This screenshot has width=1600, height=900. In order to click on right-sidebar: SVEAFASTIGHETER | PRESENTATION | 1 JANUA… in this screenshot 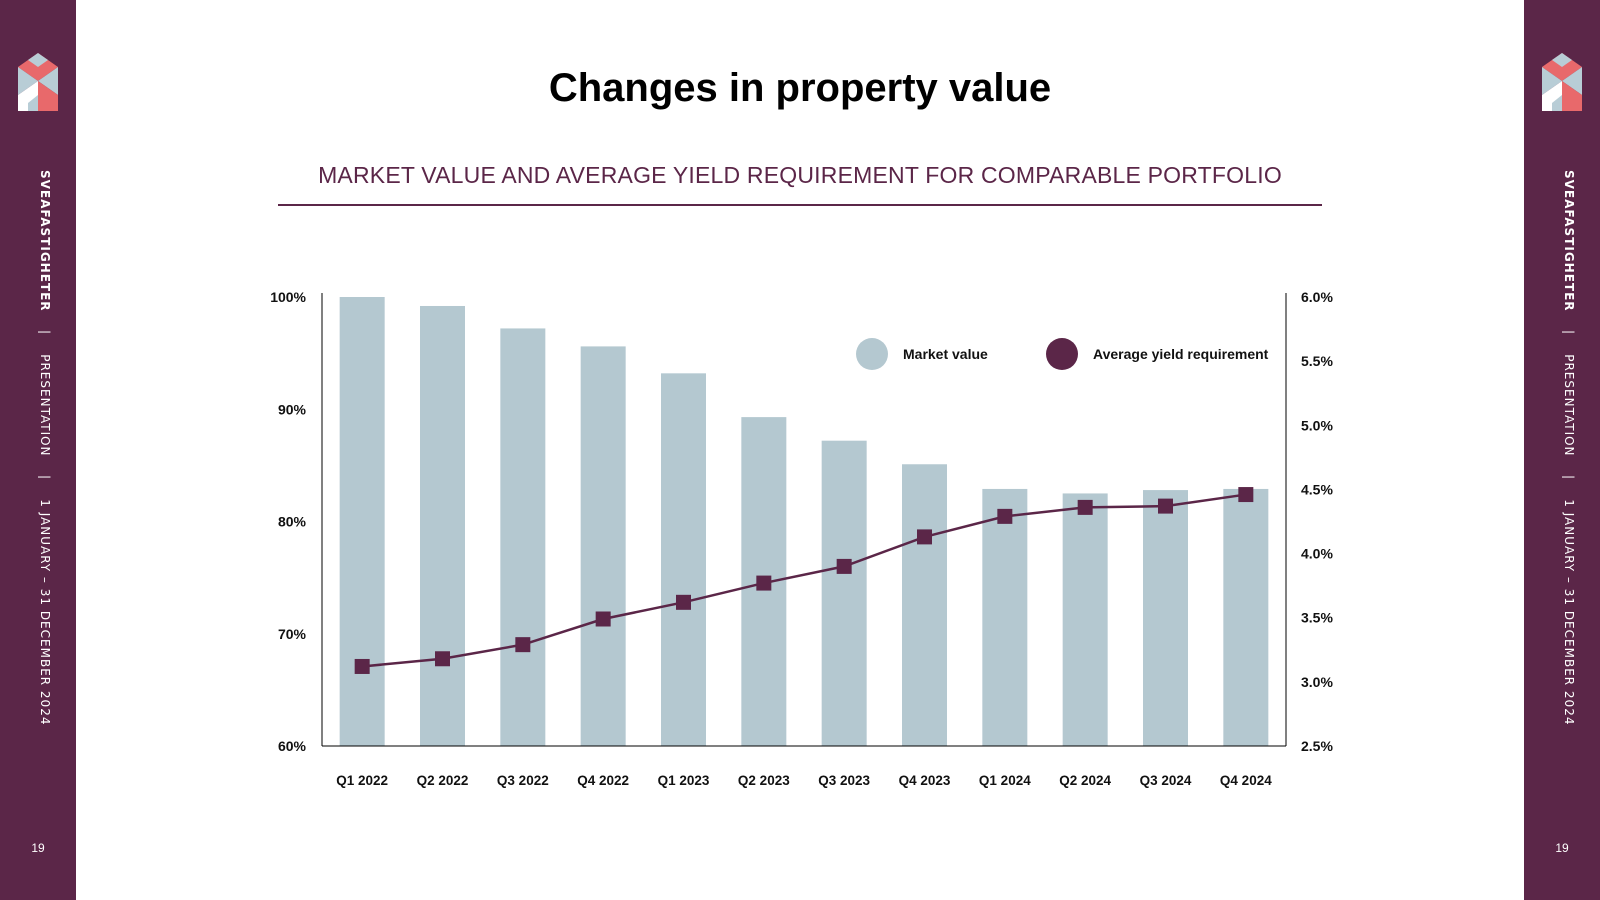, I will do `click(1562, 450)`.